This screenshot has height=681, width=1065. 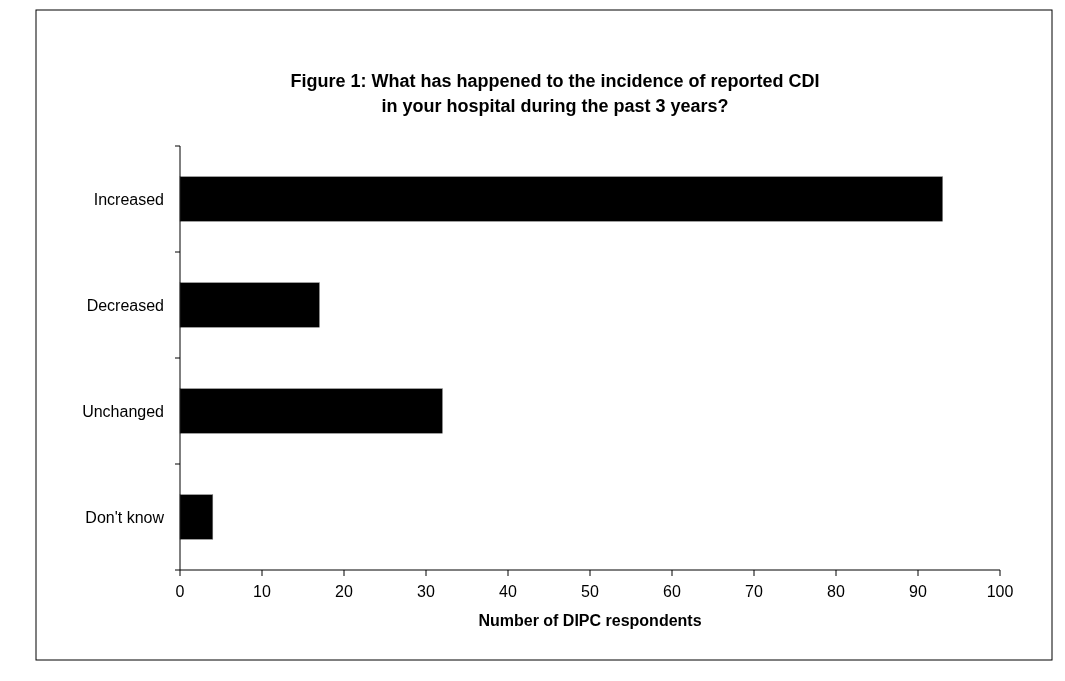 I want to click on y-tick-label: Decreased, so click(x=125, y=305).